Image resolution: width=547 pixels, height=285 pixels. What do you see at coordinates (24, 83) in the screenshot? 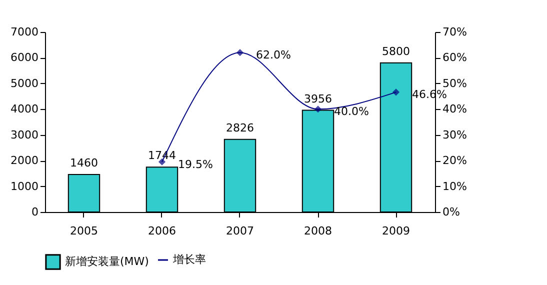
I see `y-tick-label: 5000` at bounding box center [24, 83].